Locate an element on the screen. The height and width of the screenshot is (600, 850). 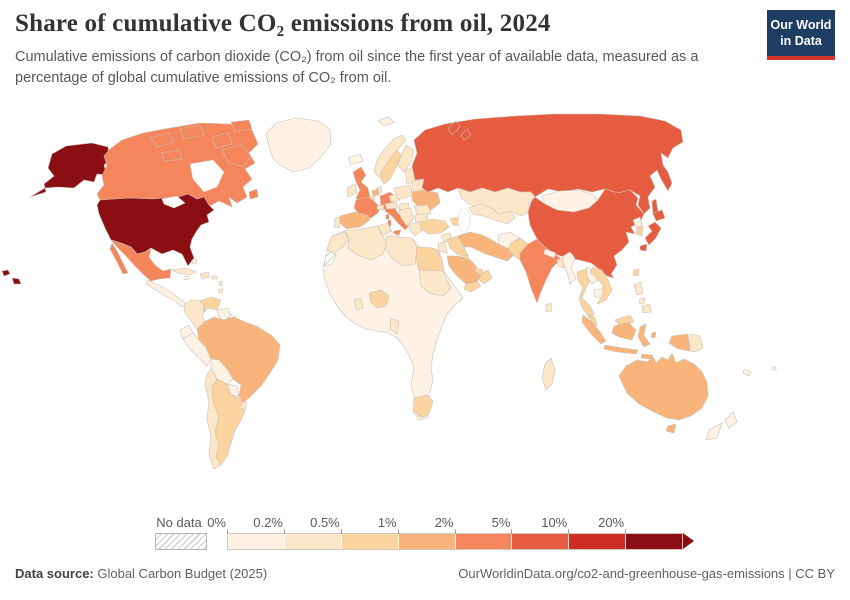
region-switzerland is located at coordinates (380, 207).